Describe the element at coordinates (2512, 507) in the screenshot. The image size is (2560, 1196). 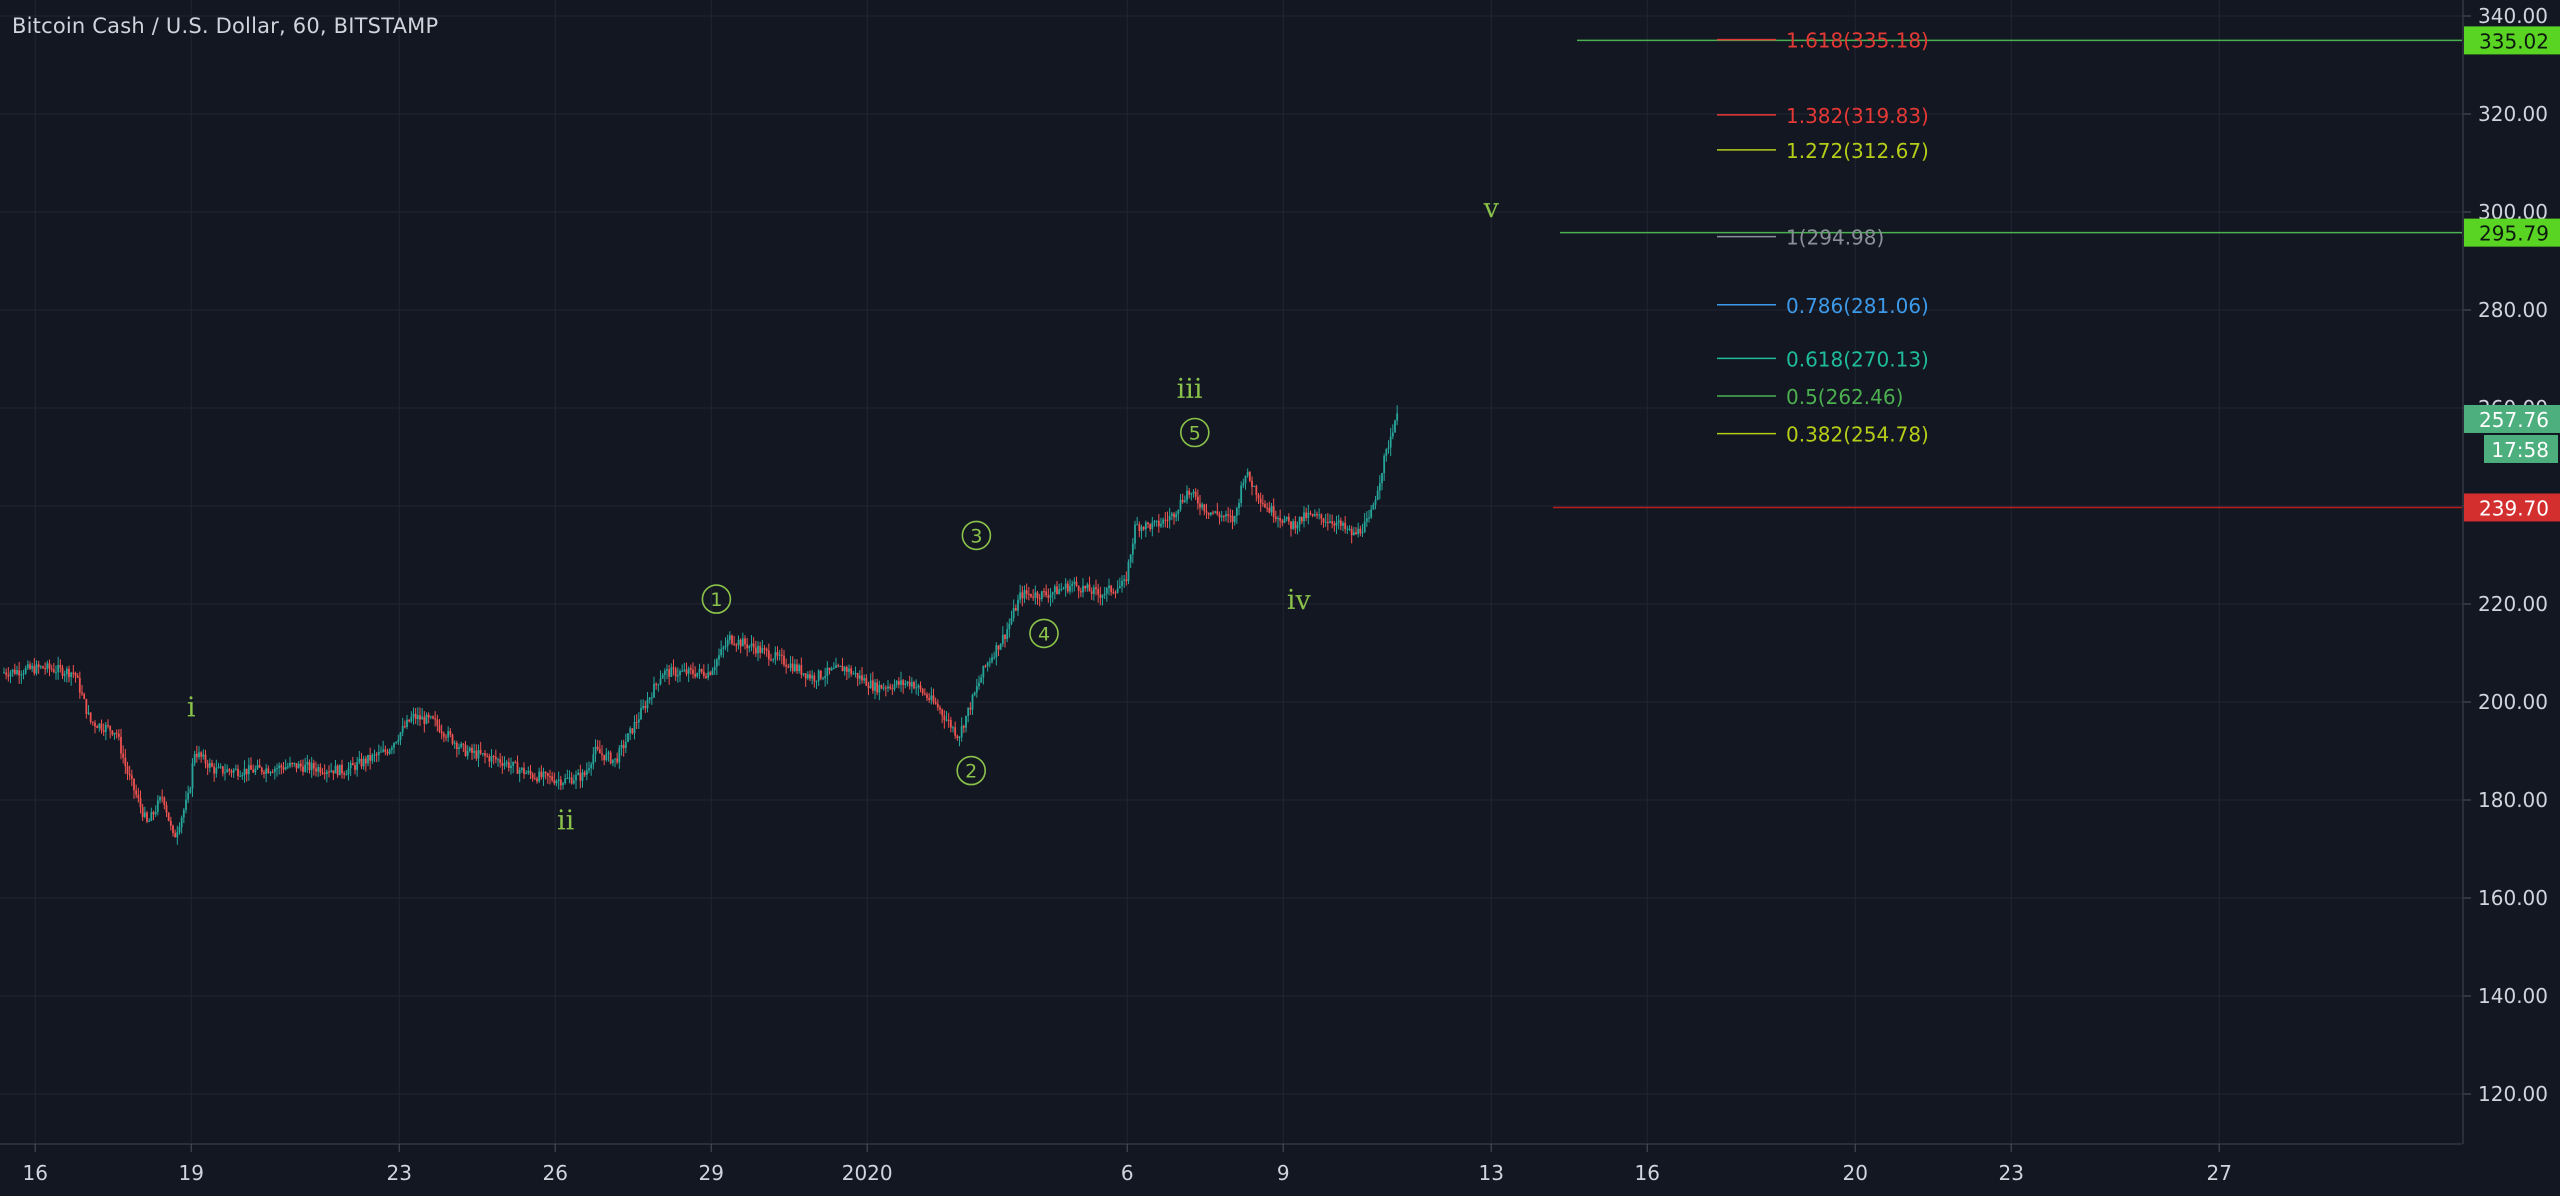
I see `support-price-badge` at that location.